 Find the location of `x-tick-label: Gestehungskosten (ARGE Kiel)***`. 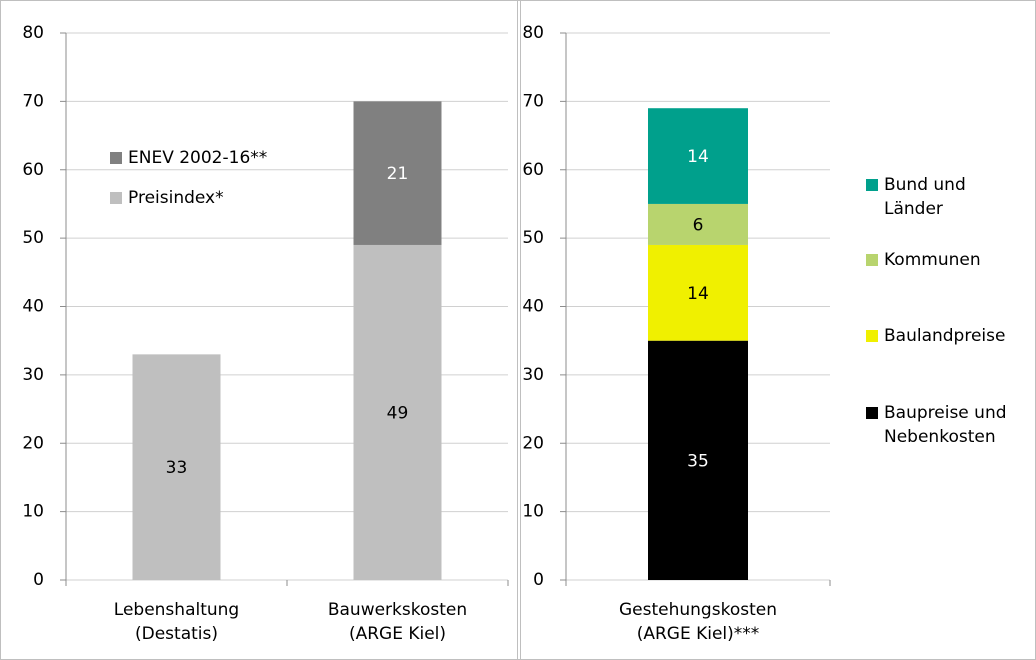

x-tick-label: Gestehungskosten (ARGE Kiel)*** is located at coordinates (698, 622).